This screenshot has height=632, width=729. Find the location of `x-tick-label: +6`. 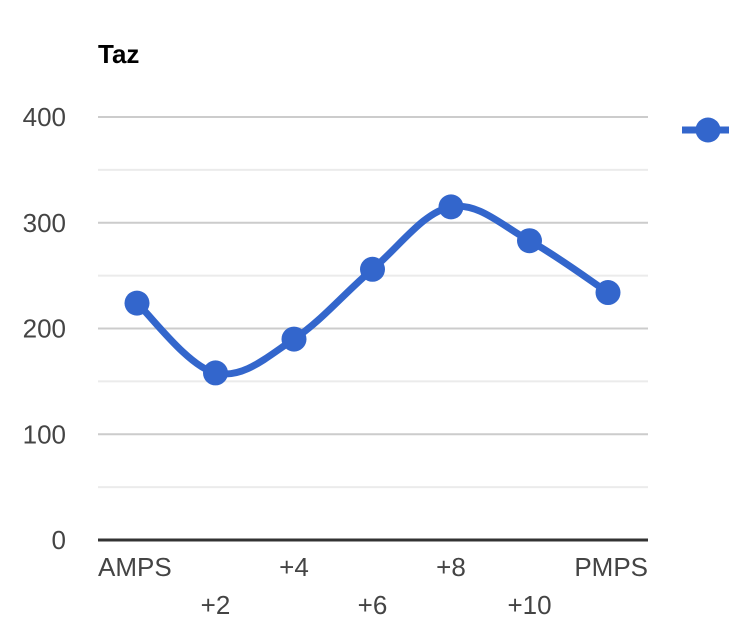

x-tick-label: +6 is located at coordinates (373, 605).